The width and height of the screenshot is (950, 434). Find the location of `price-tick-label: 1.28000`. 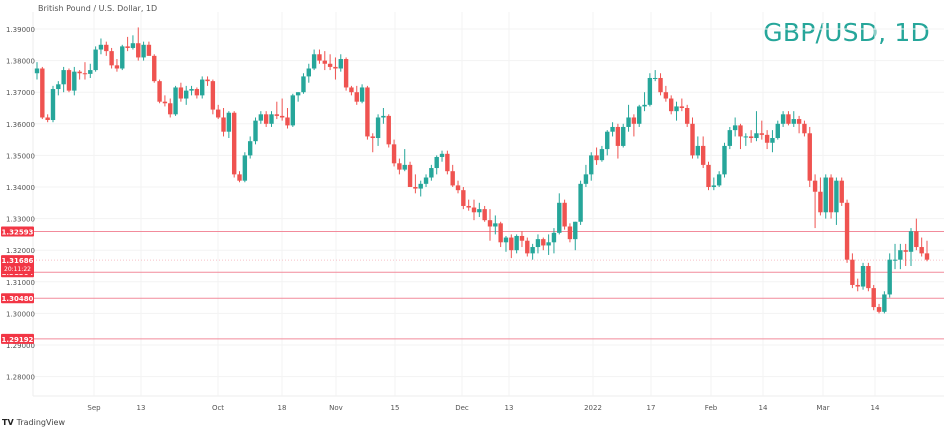

price-tick-label: 1.28000 is located at coordinates (20, 378).